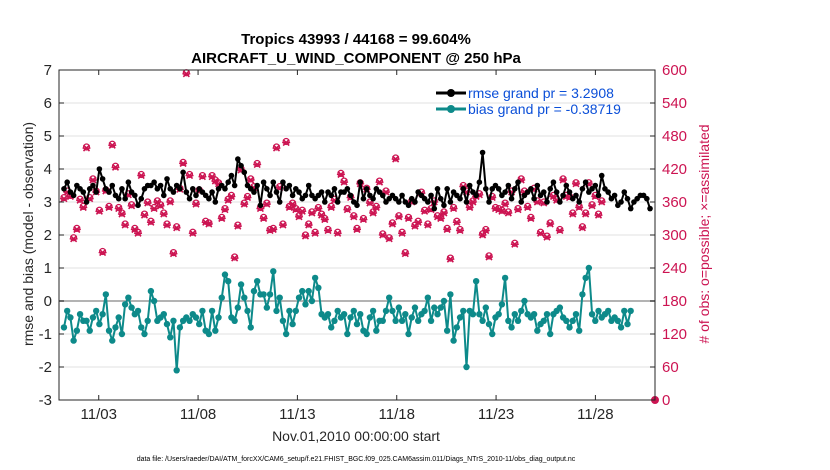  What do you see at coordinates (28, 234) in the screenshot?
I see `y-axis-label: rmse and bias (model - observation)` at bounding box center [28, 234].